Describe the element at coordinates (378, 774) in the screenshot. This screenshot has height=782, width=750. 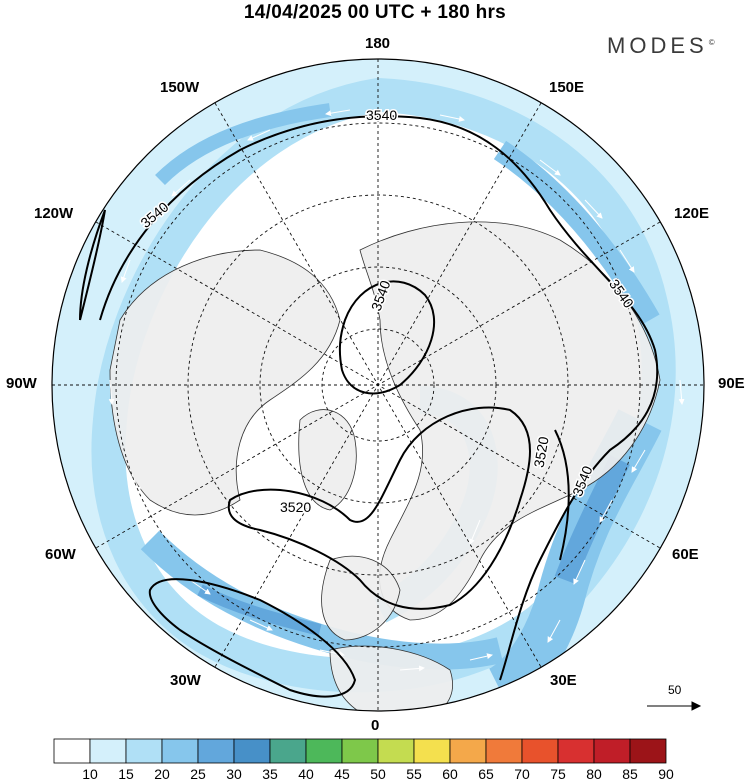
I see `colorbar-tick-label: 50` at that location.